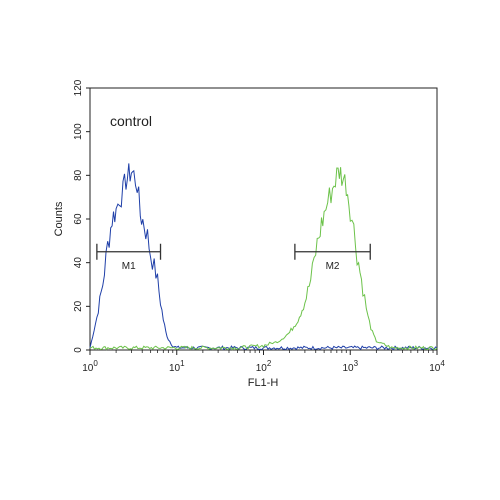 Image resolution: width=500 pixels, height=500 pixels. What do you see at coordinates (264, 366) in the screenshot?
I see `x-tick-label: 10²` at bounding box center [264, 366].